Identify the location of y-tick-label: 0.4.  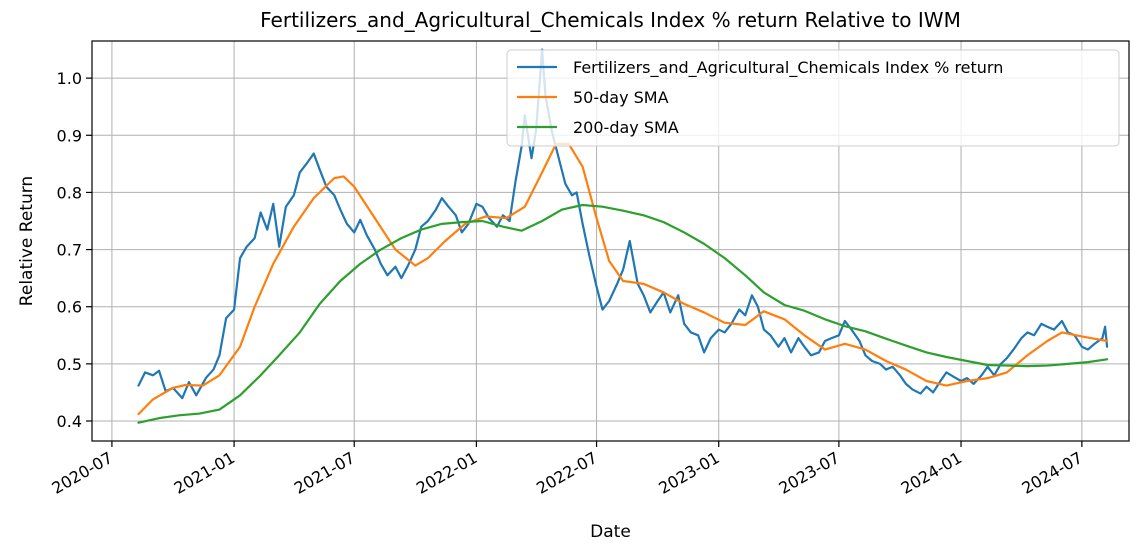
(69, 421).